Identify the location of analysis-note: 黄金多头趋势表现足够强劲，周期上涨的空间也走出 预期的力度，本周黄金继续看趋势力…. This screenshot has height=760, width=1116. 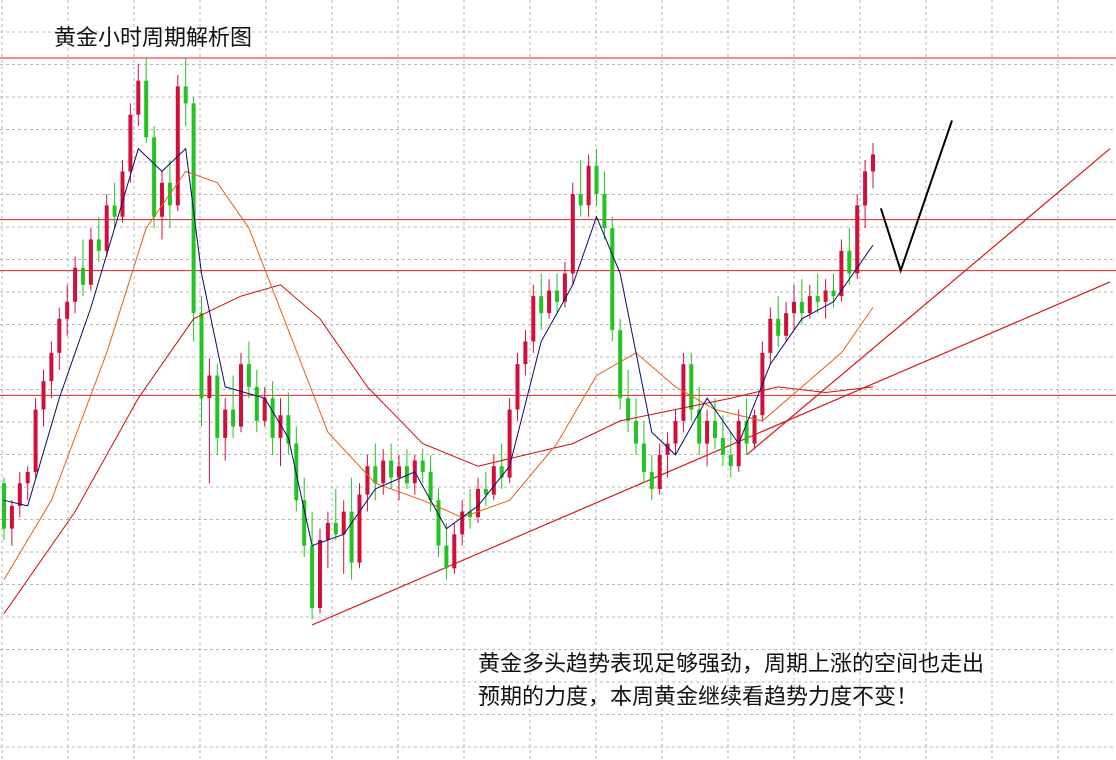
(793, 681).